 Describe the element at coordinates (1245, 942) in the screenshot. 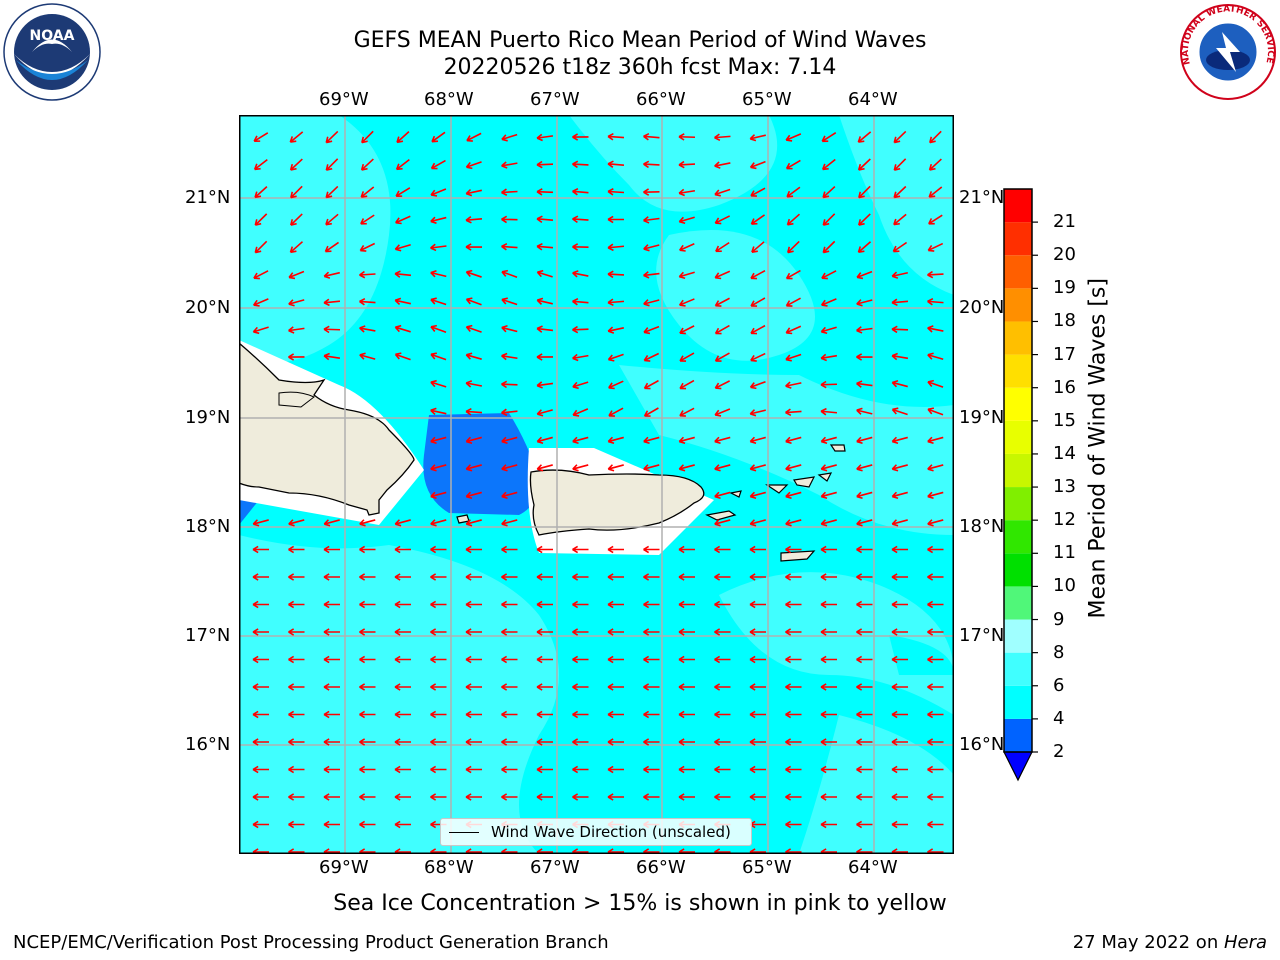

I see `footer-machine: Hera` at that location.